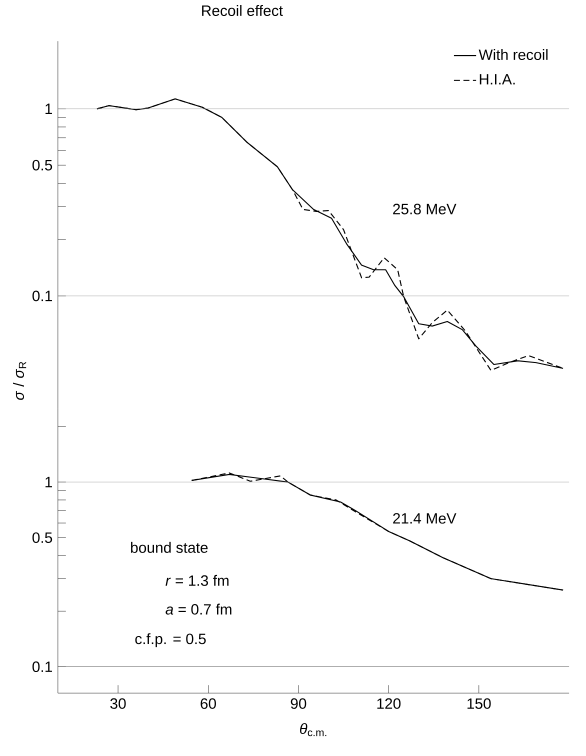 This screenshot has height=756, width=586. What do you see at coordinates (169, 547) in the screenshot?
I see `annotation: bound state` at bounding box center [169, 547].